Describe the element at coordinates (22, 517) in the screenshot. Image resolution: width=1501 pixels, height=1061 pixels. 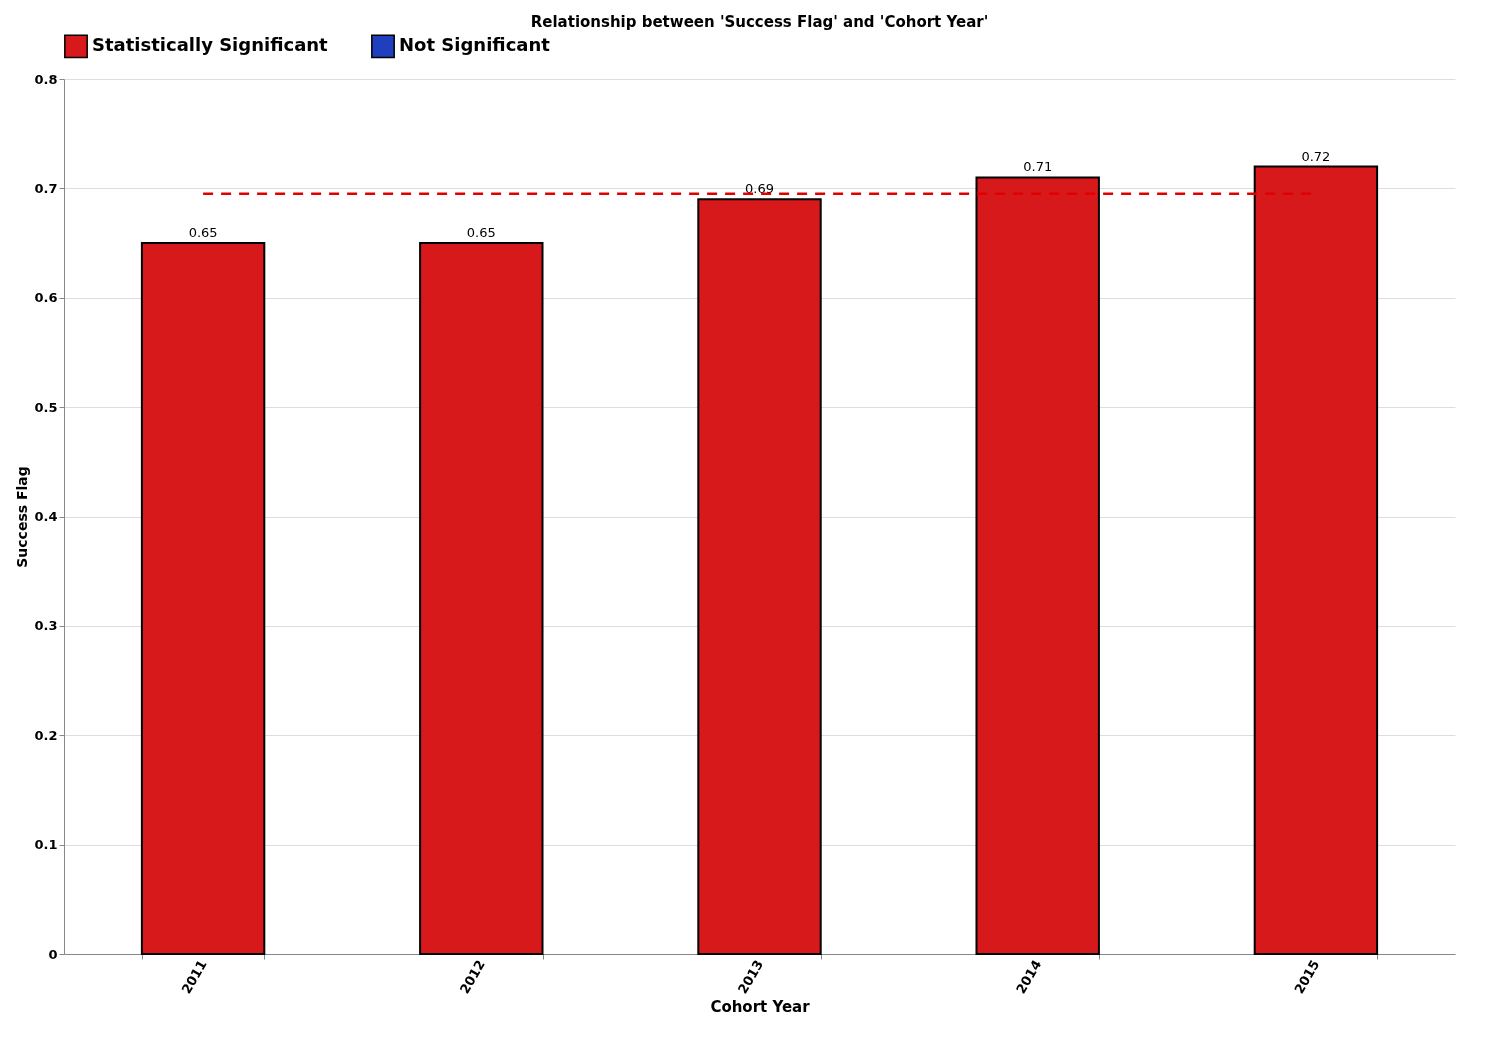
I see `y-axis-title: Success Flag` at that location.